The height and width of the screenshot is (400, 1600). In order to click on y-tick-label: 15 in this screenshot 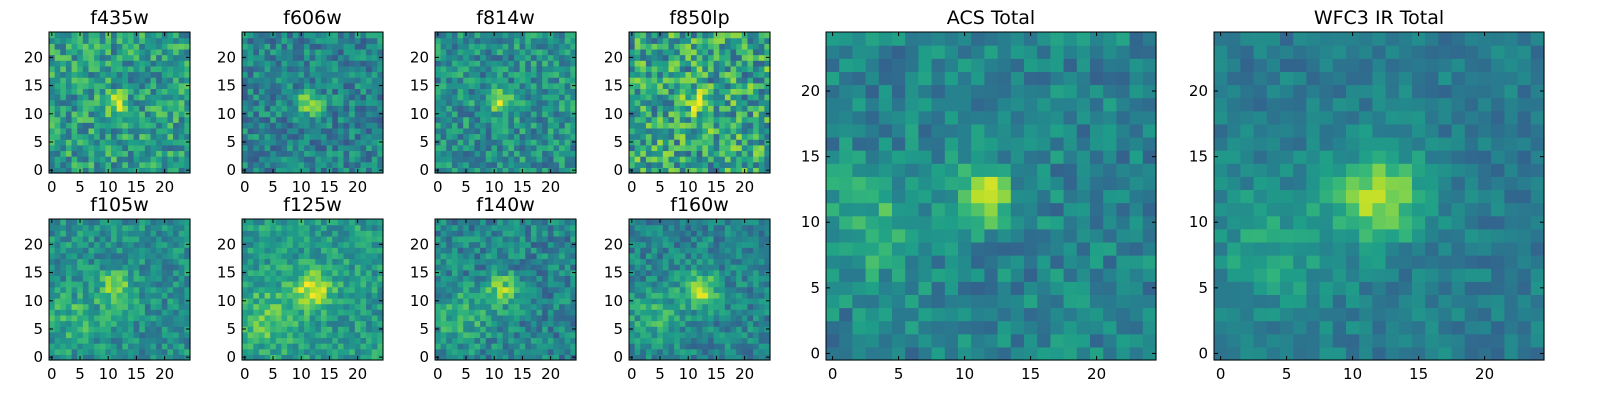, I will do `click(226, 273)`.